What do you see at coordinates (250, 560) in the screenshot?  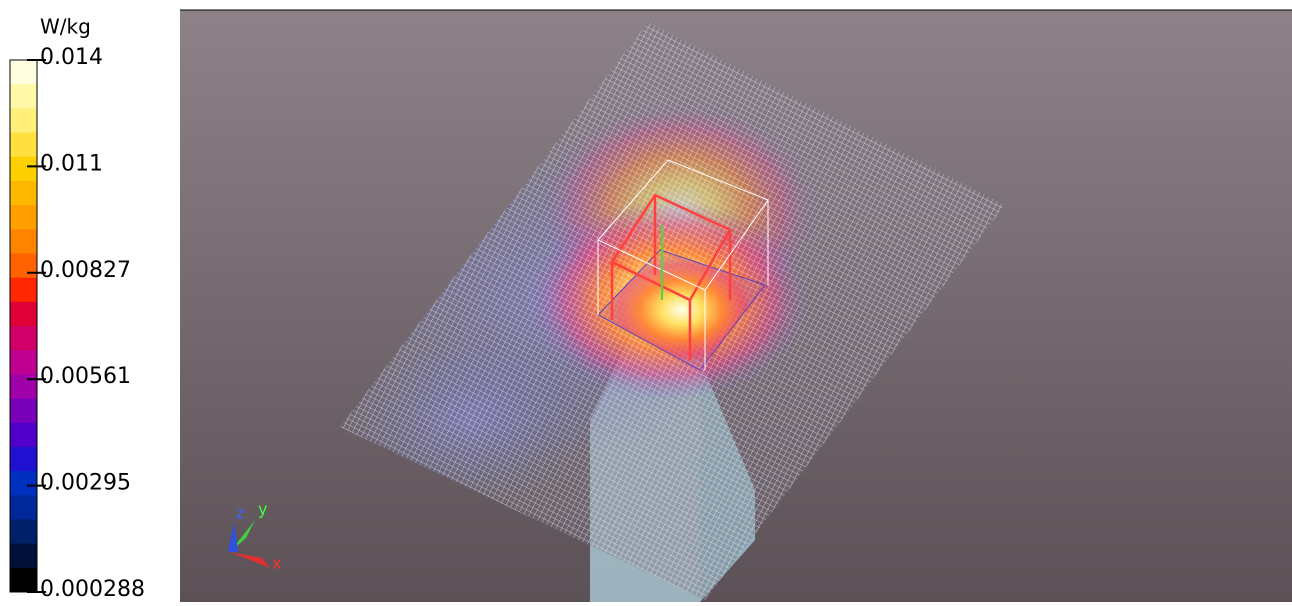 I see `x-arrow` at bounding box center [250, 560].